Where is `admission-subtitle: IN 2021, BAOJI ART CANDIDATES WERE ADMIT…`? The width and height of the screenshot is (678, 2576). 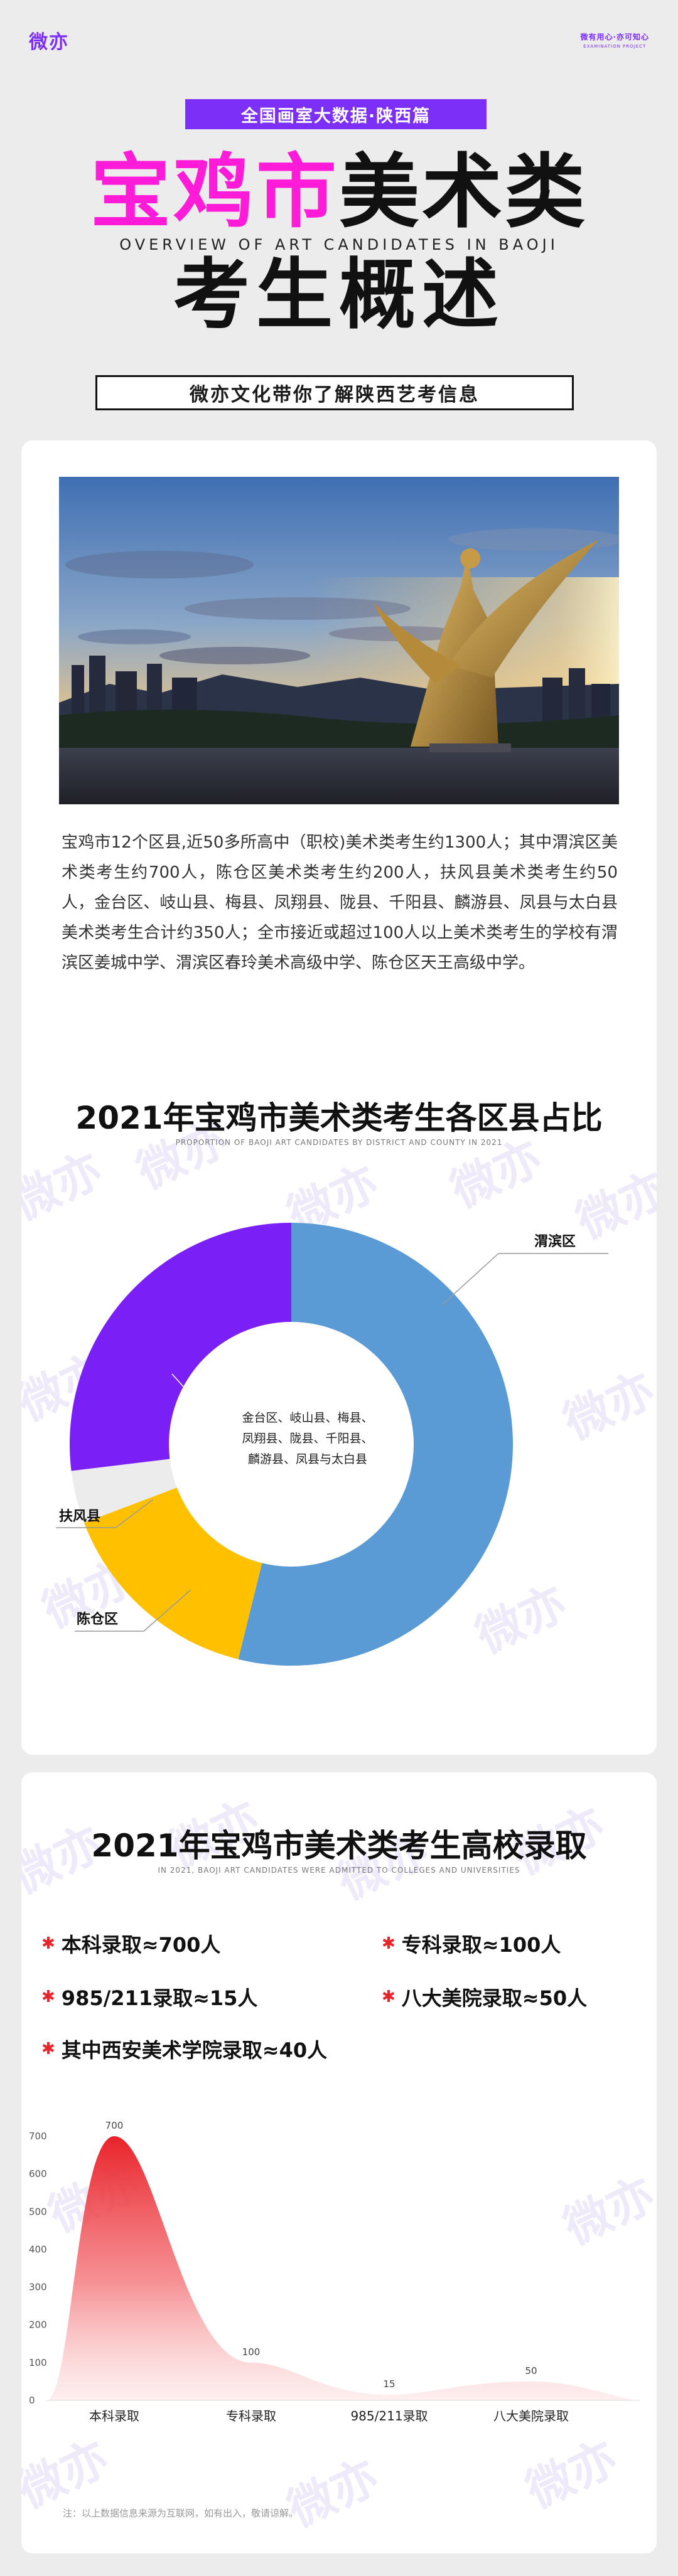
admission-subtitle: IN 2021, BAOJI ART CANDIDATES WERE ADMIT… is located at coordinates (339, 1870).